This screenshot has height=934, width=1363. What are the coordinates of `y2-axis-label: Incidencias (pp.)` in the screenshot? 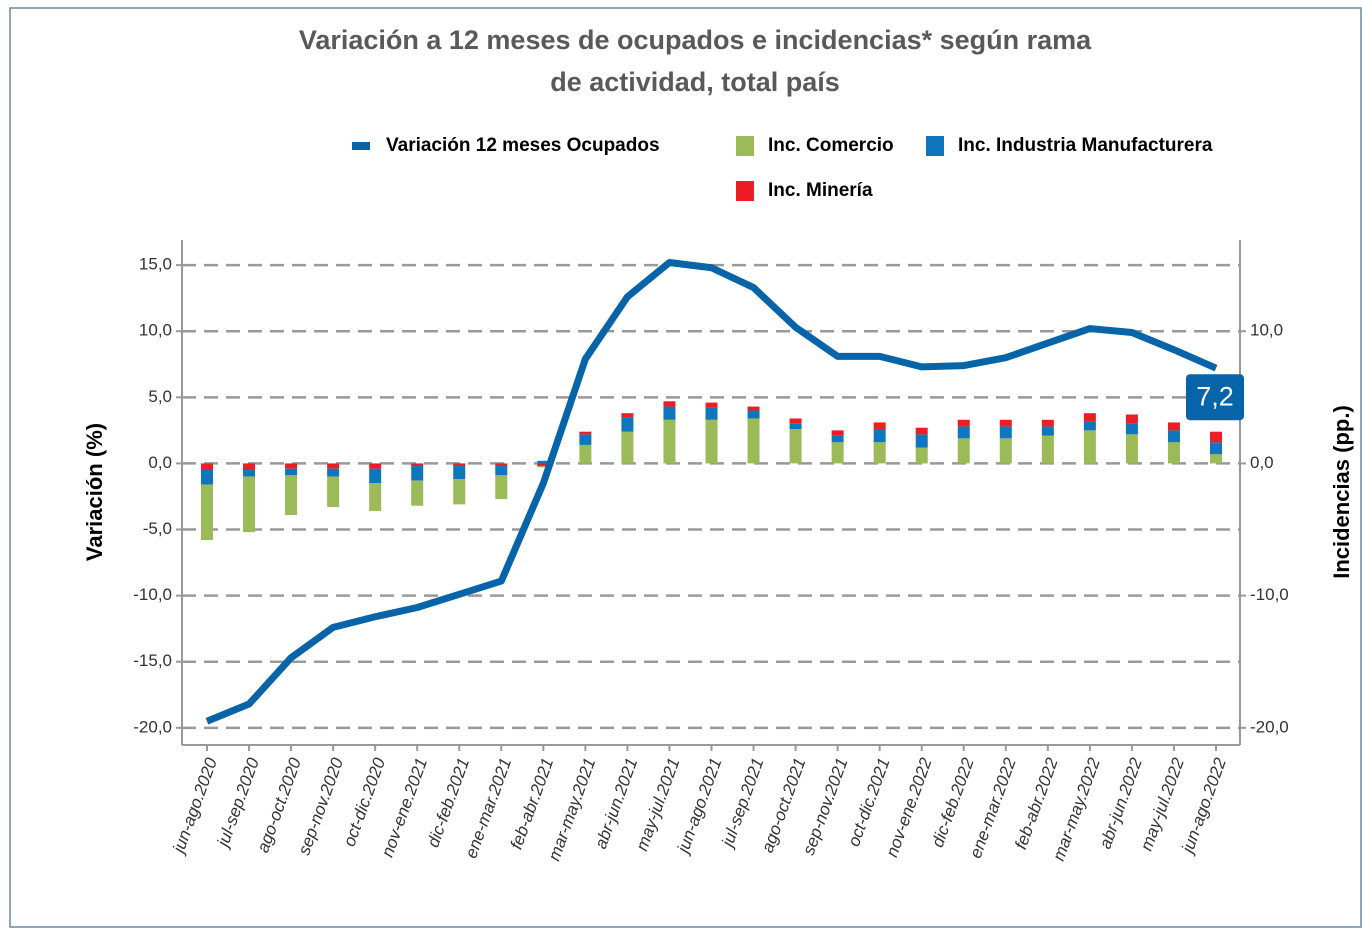 It's located at (1341, 492).